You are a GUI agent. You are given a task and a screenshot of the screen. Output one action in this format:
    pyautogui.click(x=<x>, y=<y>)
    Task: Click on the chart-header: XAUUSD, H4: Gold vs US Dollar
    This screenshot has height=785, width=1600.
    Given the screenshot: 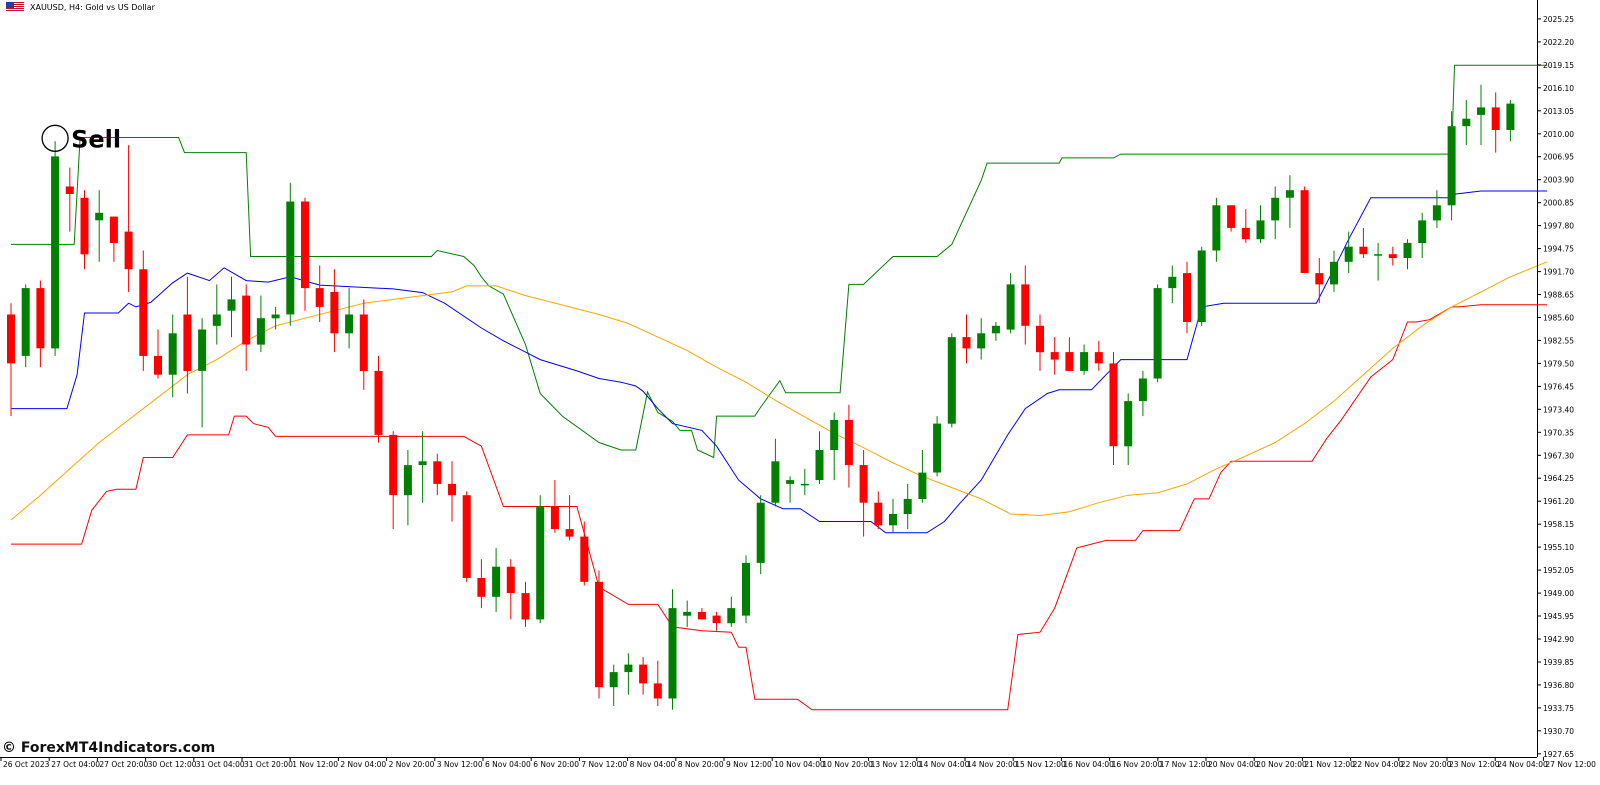 What is the action you would take?
    pyautogui.click(x=80, y=7)
    